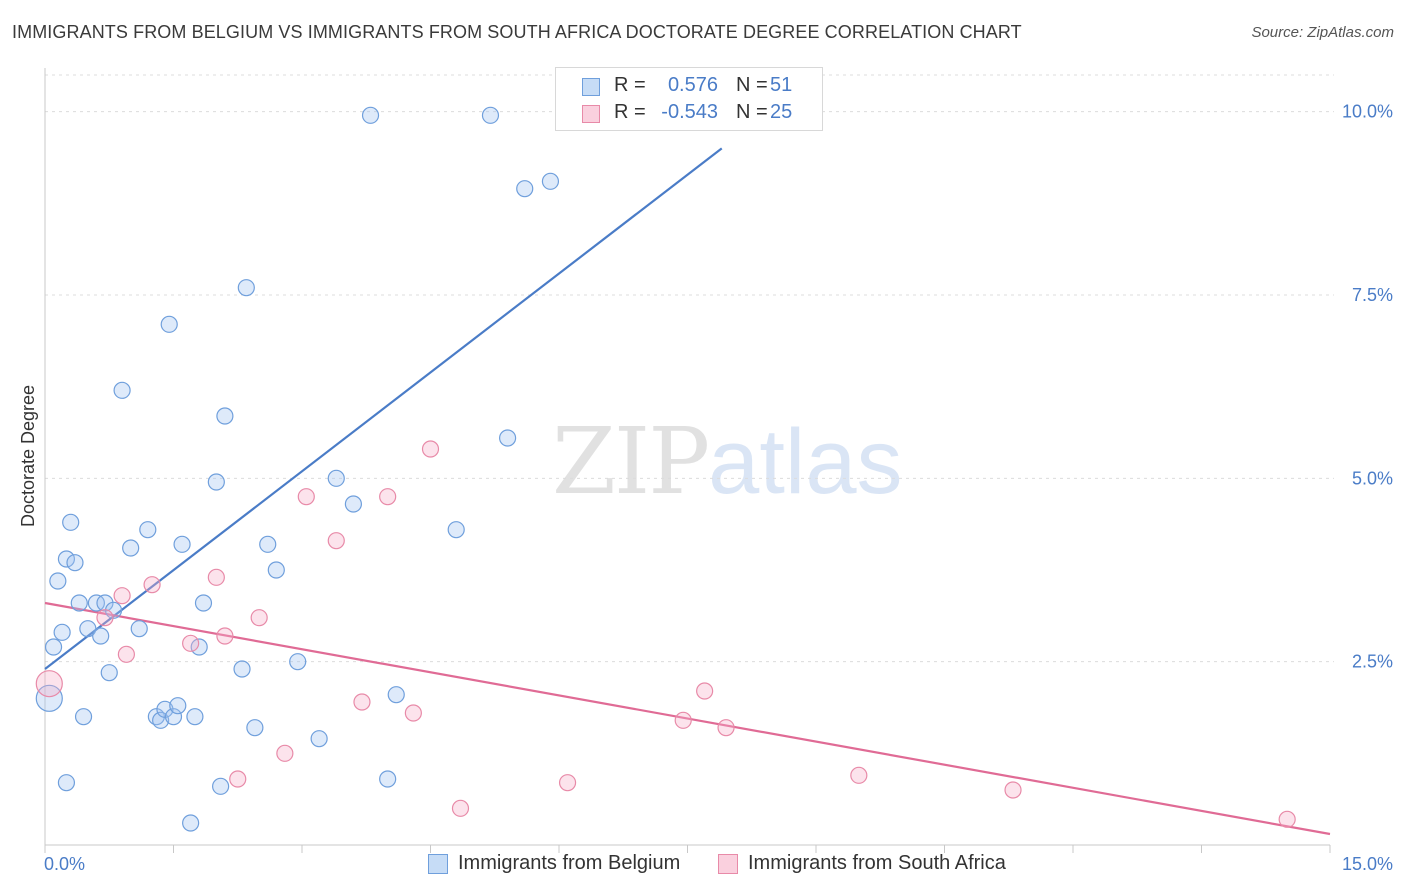  What do you see at coordinates (591, 87) in the screenshot?
I see `legend-swatch-belgium` at bounding box center [591, 87].